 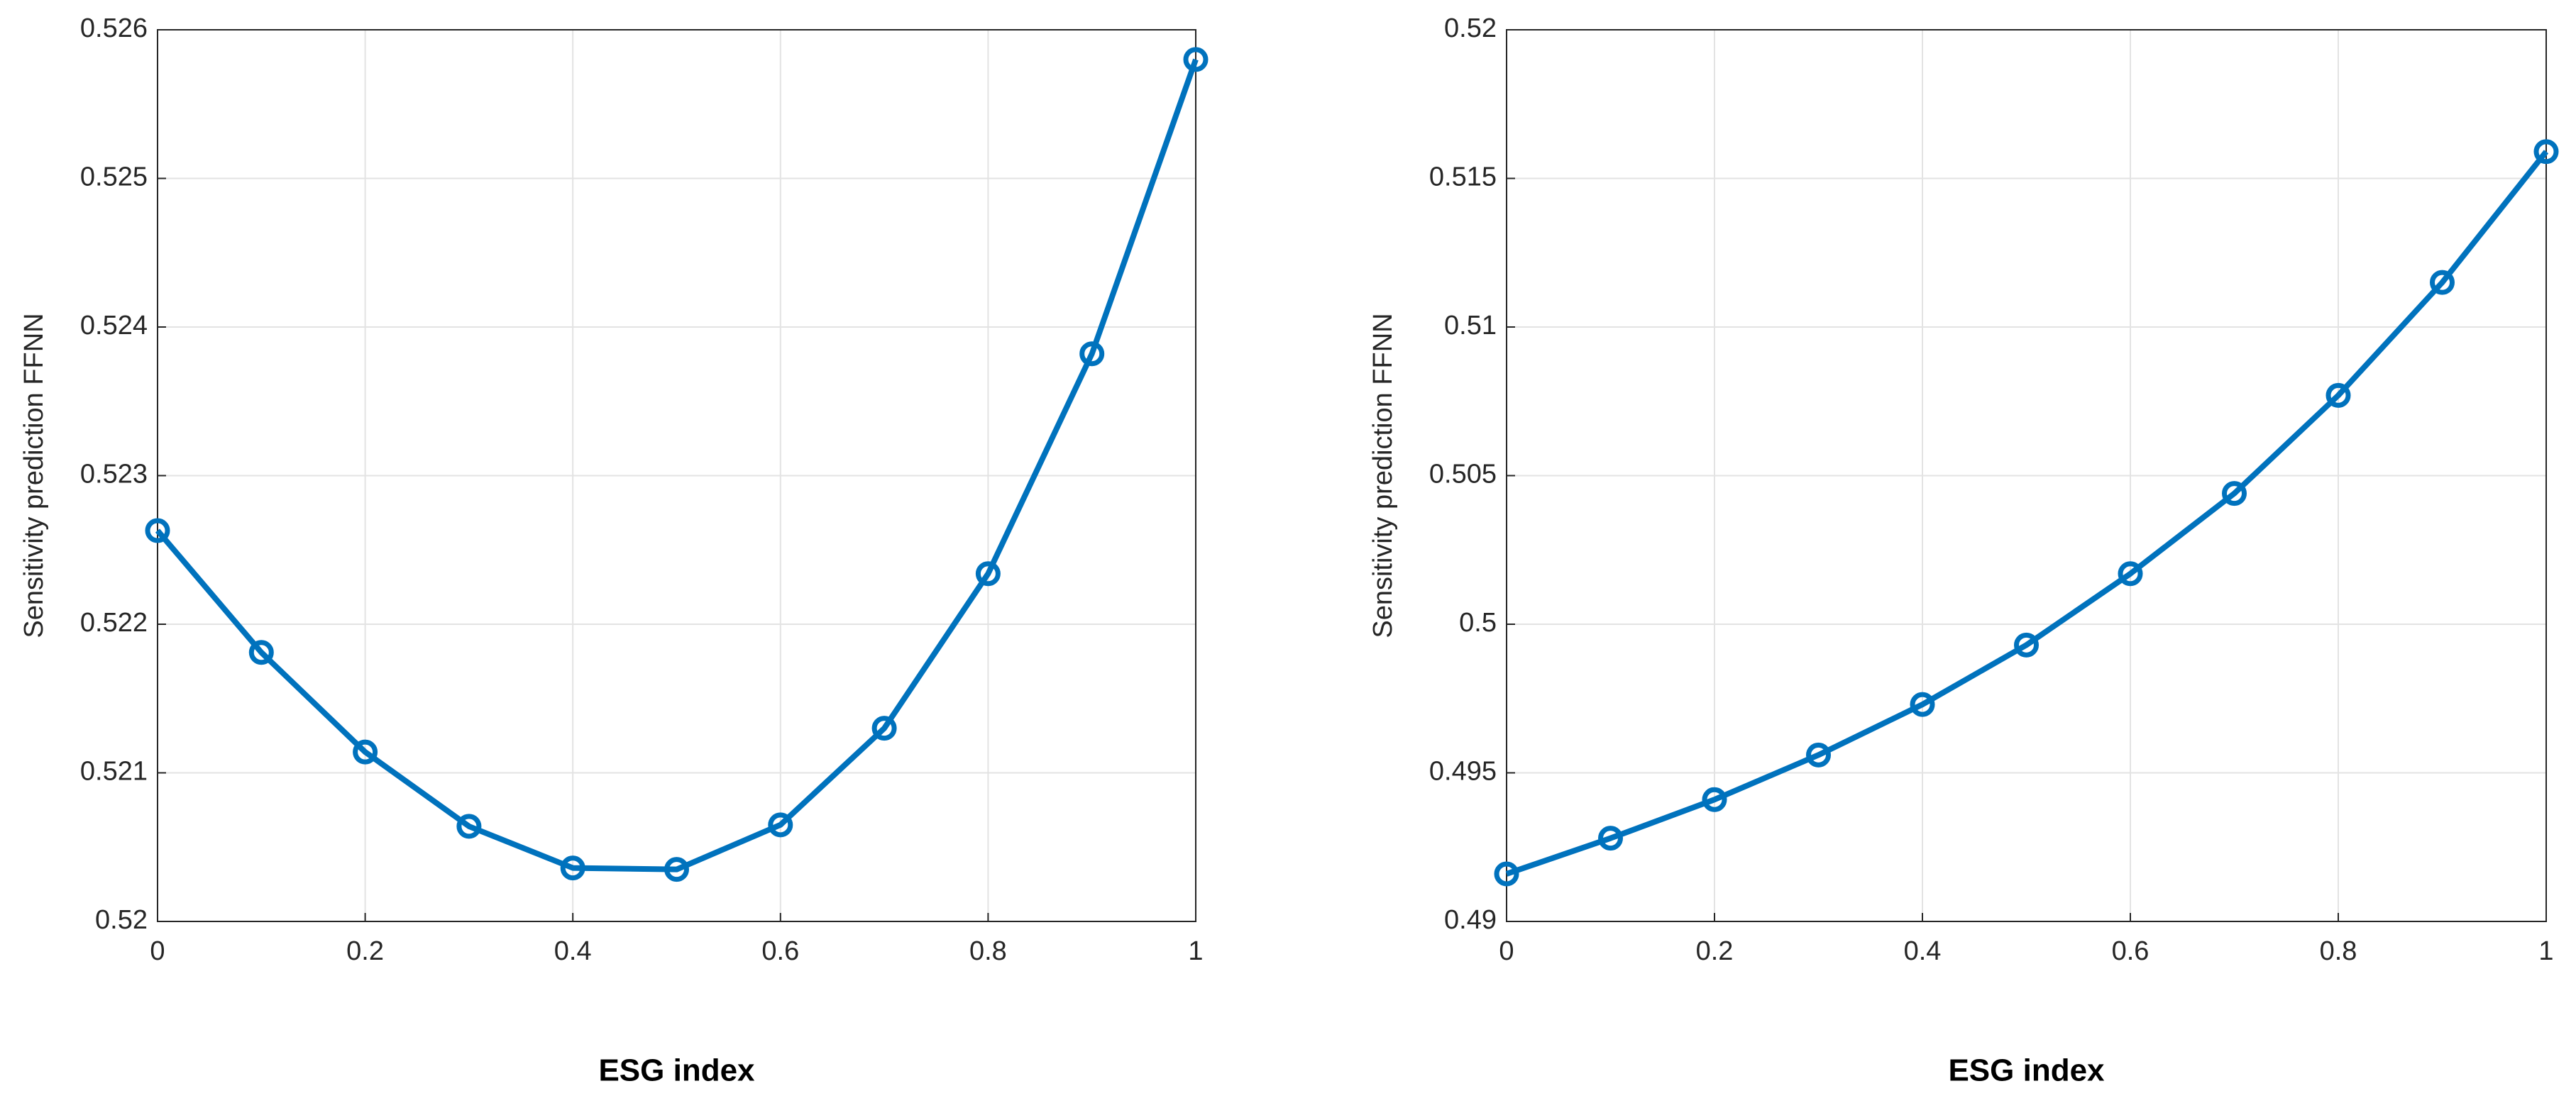 What do you see at coordinates (114, 772) in the screenshot?
I see `y-tick-label: 0.521` at bounding box center [114, 772].